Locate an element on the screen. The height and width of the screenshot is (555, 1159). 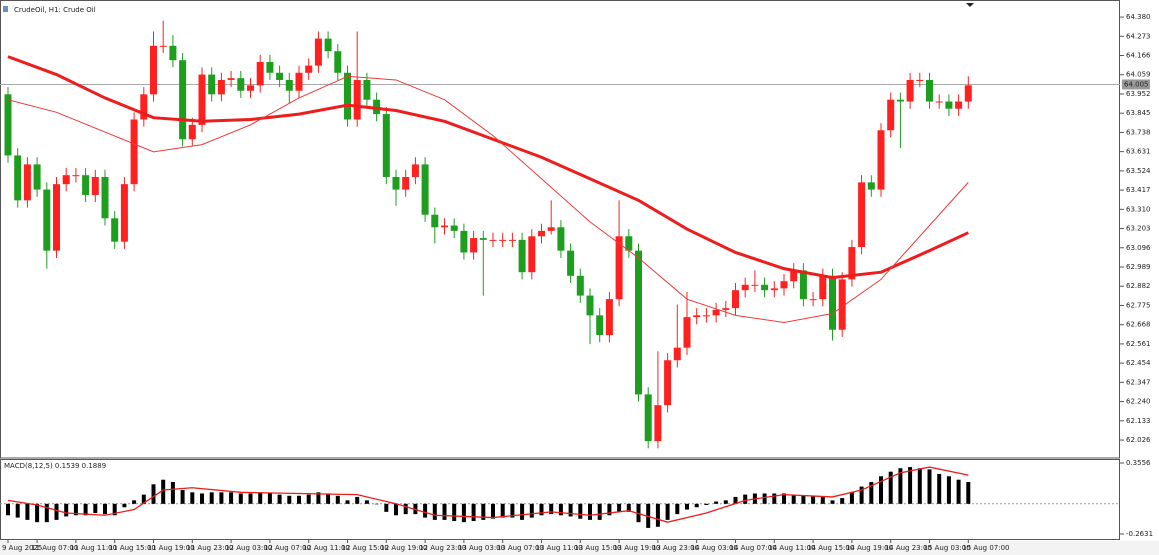
x-tick-label: 11 Aug 11:00 is located at coordinates (93, 548).